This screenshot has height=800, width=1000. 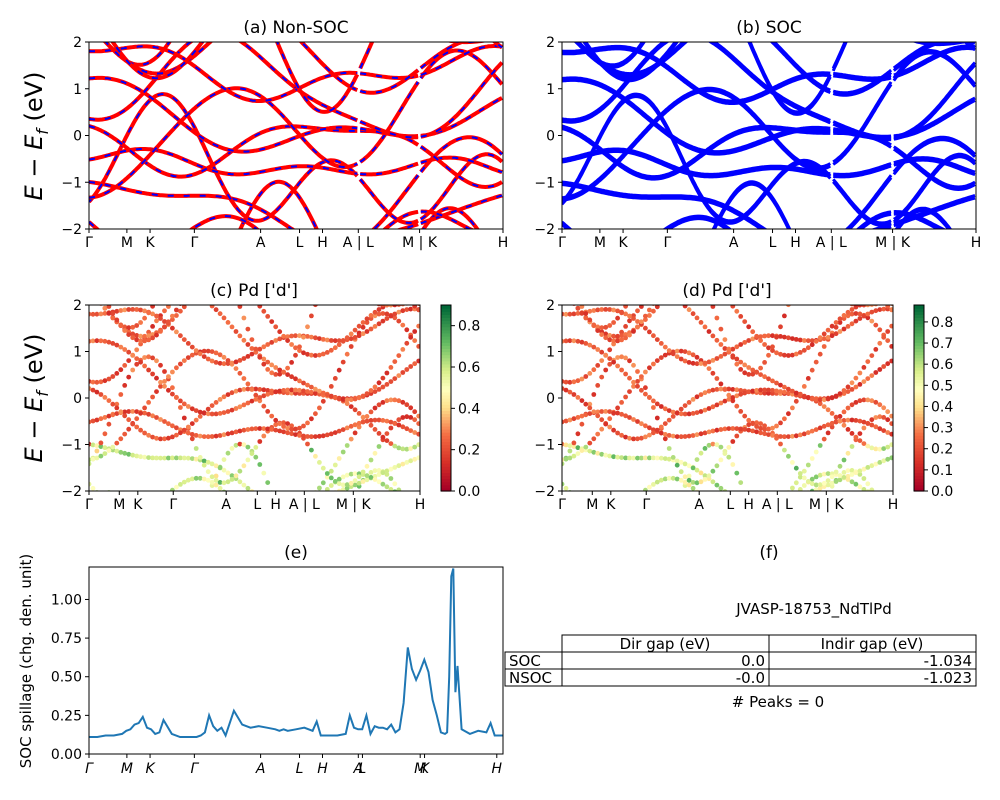 I want to click on spillage-ylabel: SOC spillage (chg. den. unit), so click(x=26, y=661).